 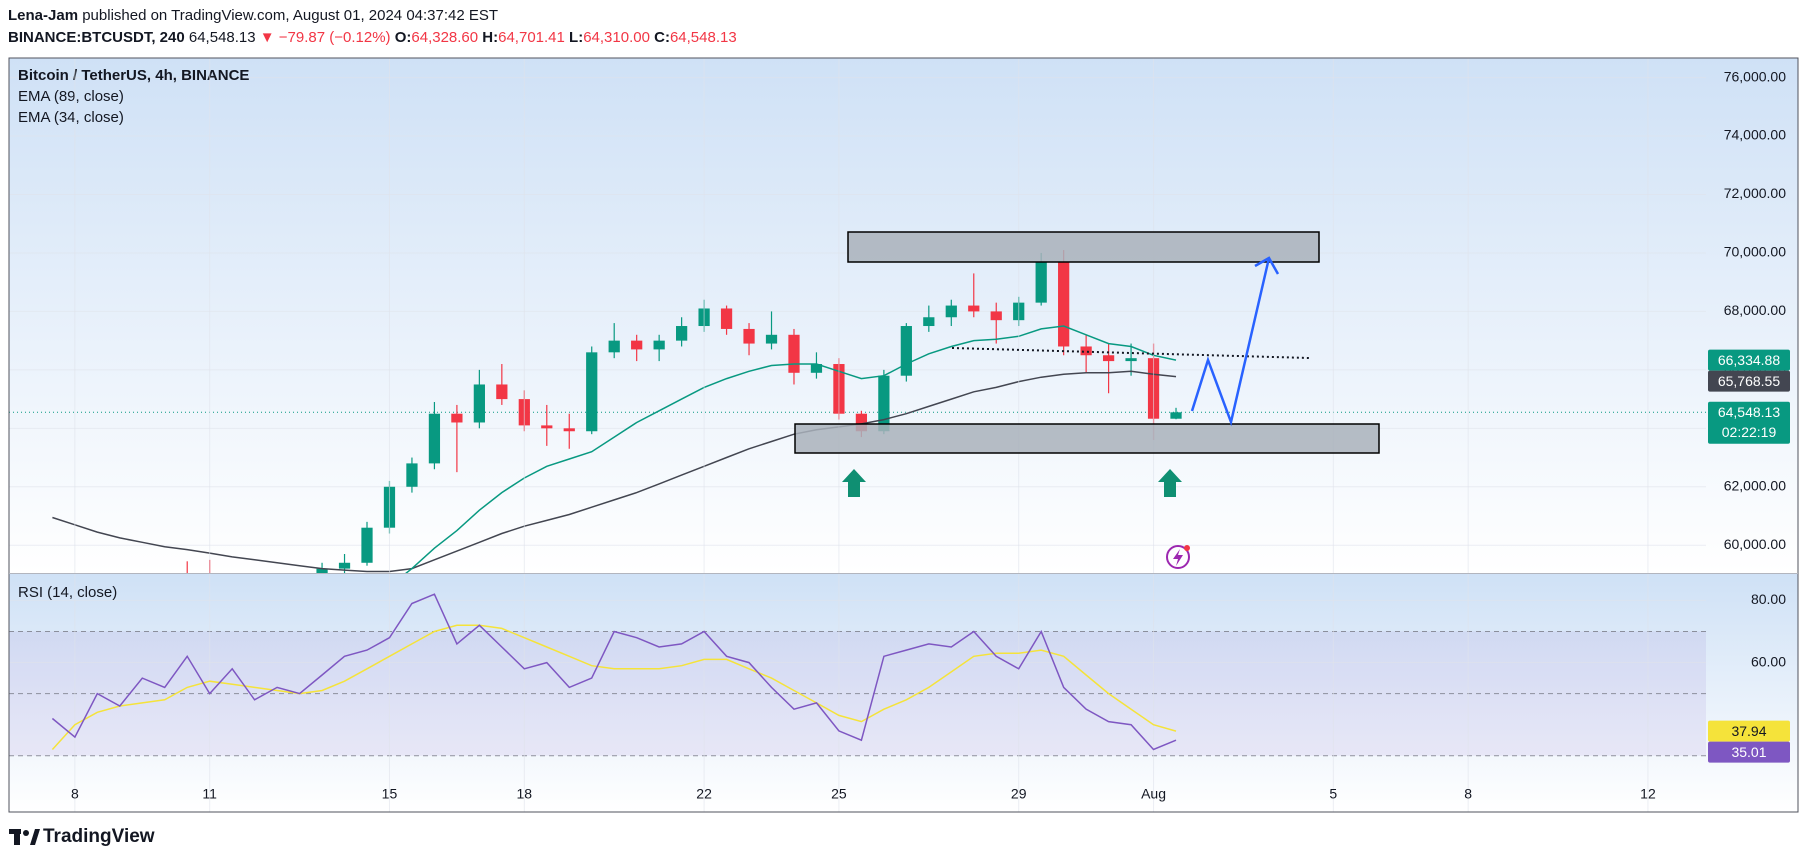 I want to click on brand-logo, so click(x=24, y=837).